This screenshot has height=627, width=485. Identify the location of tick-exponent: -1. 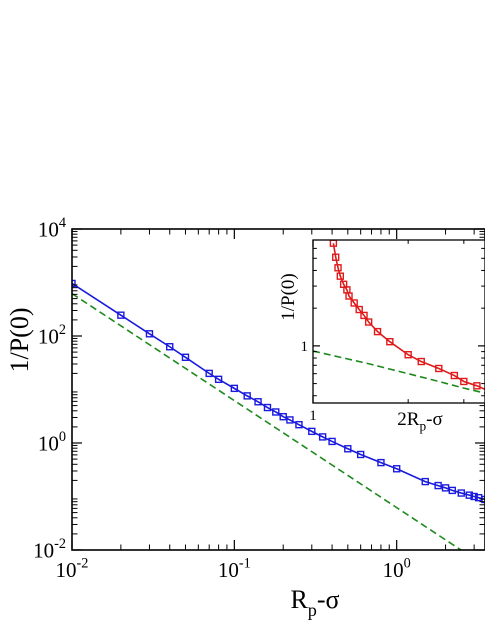
(245, 564).